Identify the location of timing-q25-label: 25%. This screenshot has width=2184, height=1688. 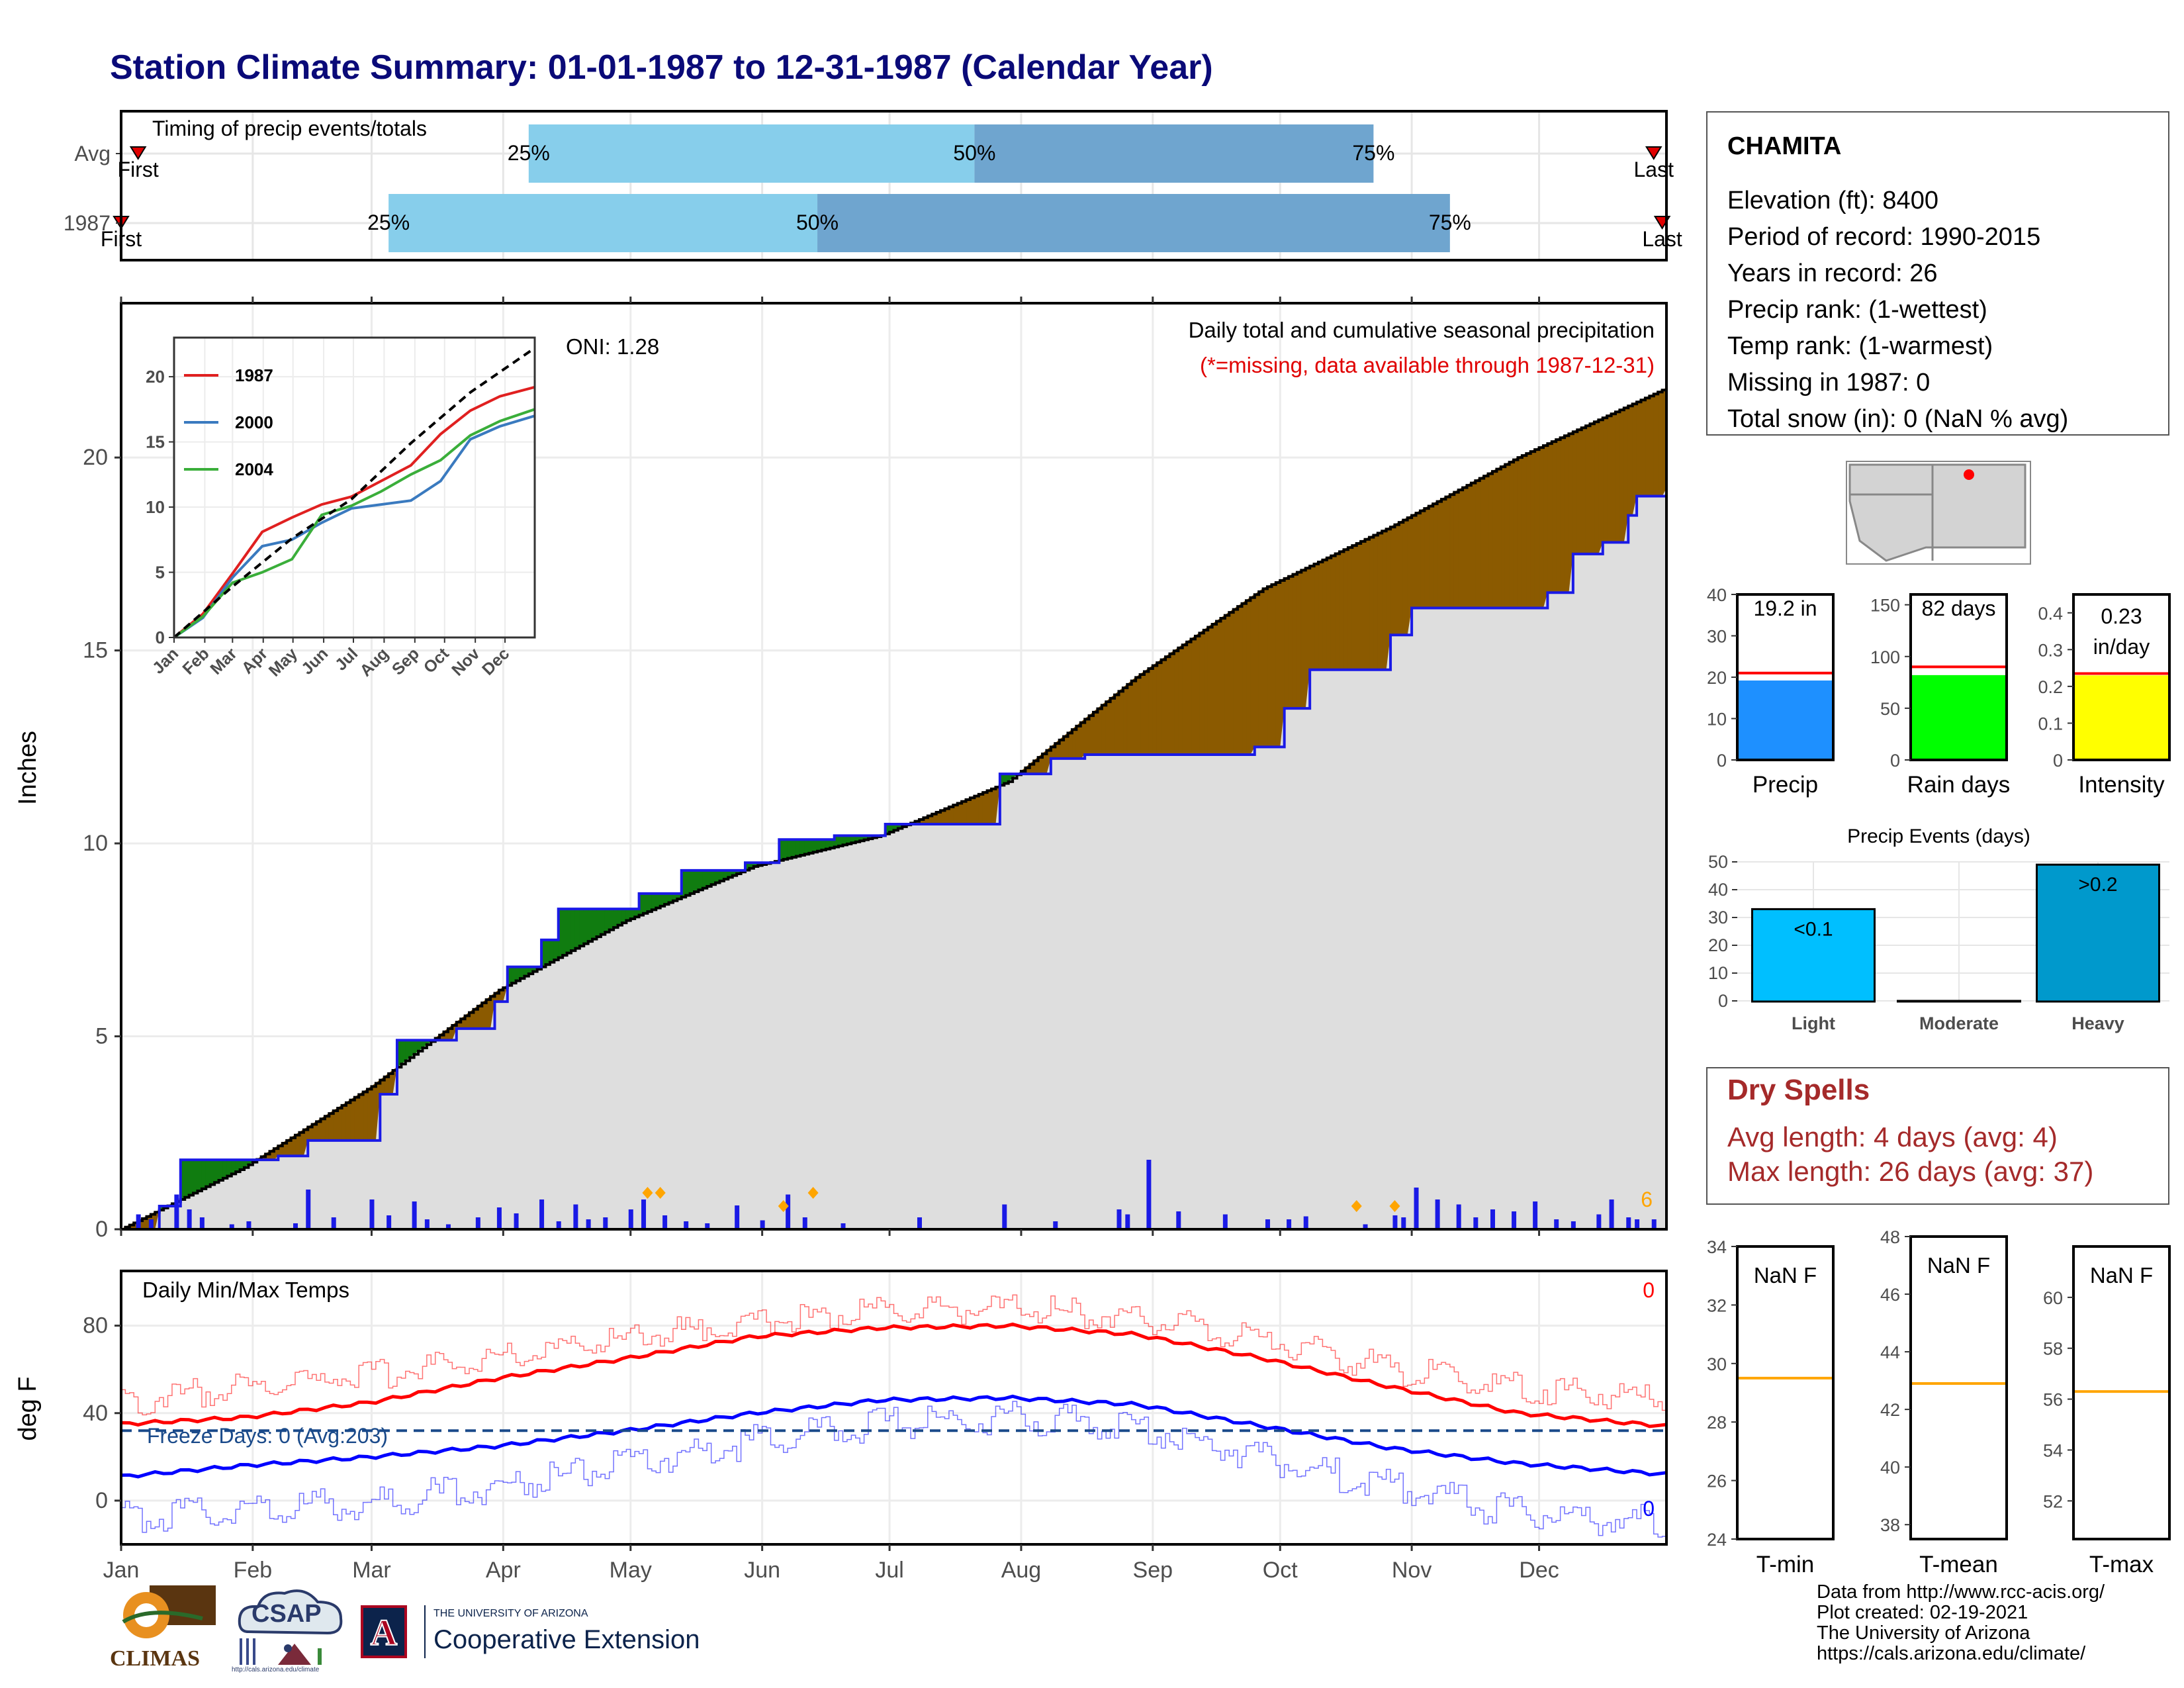
(388, 222).